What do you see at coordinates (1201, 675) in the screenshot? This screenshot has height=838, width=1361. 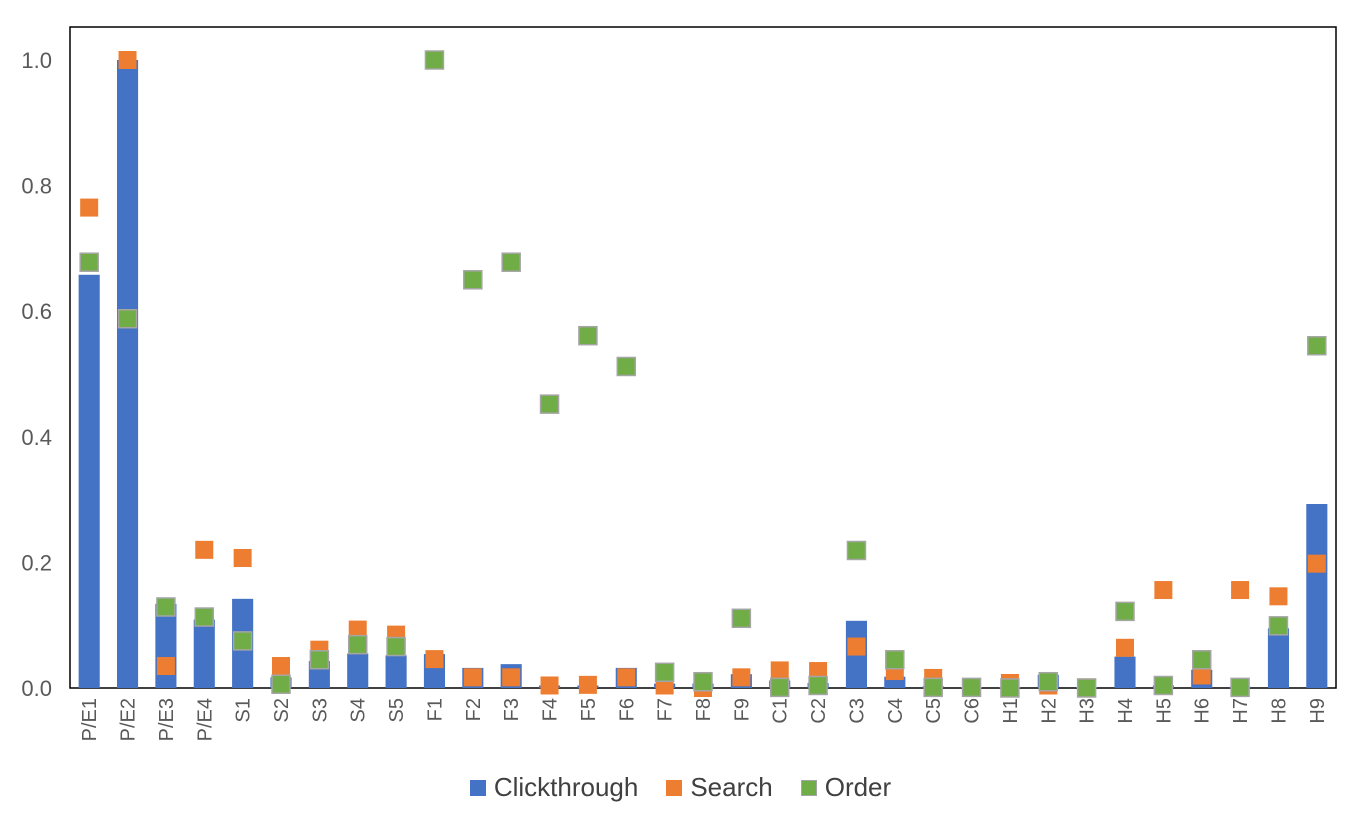 I see `marker-search-h6` at bounding box center [1201, 675].